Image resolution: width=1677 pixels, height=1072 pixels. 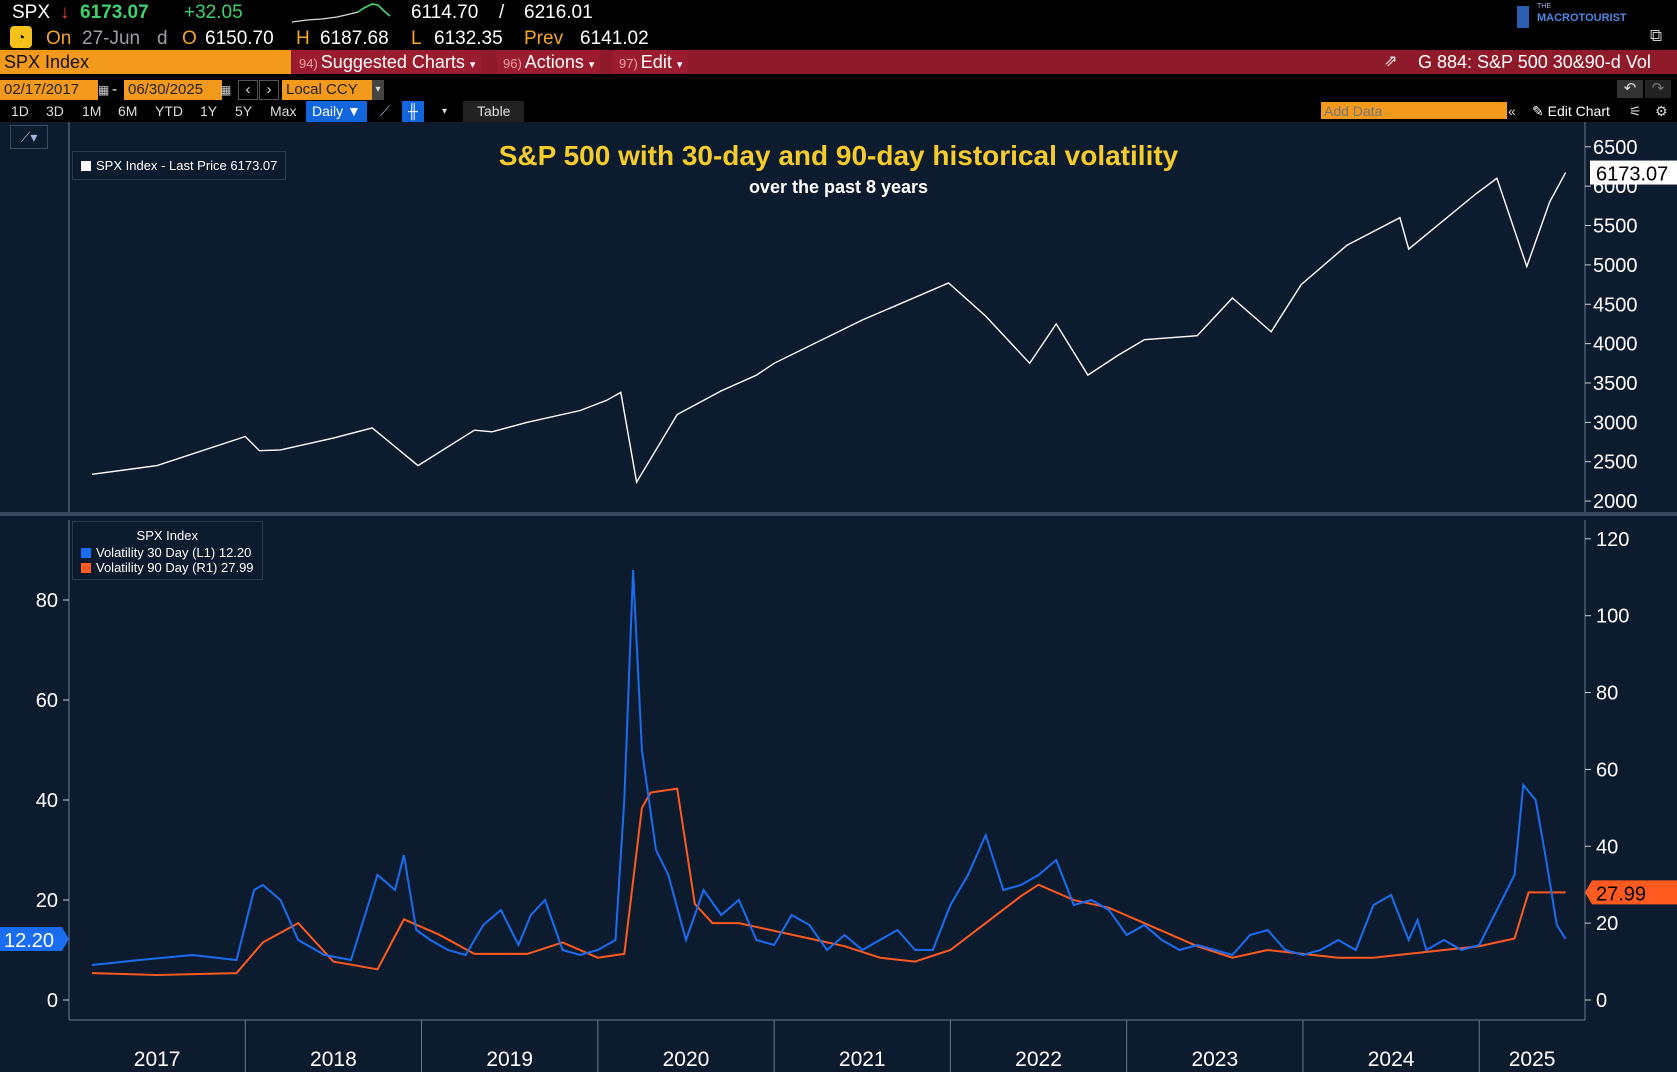 What do you see at coordinates (544, 38) in the screenshot?
I see `prev-label: Prev` at bounding box center [544, 38].